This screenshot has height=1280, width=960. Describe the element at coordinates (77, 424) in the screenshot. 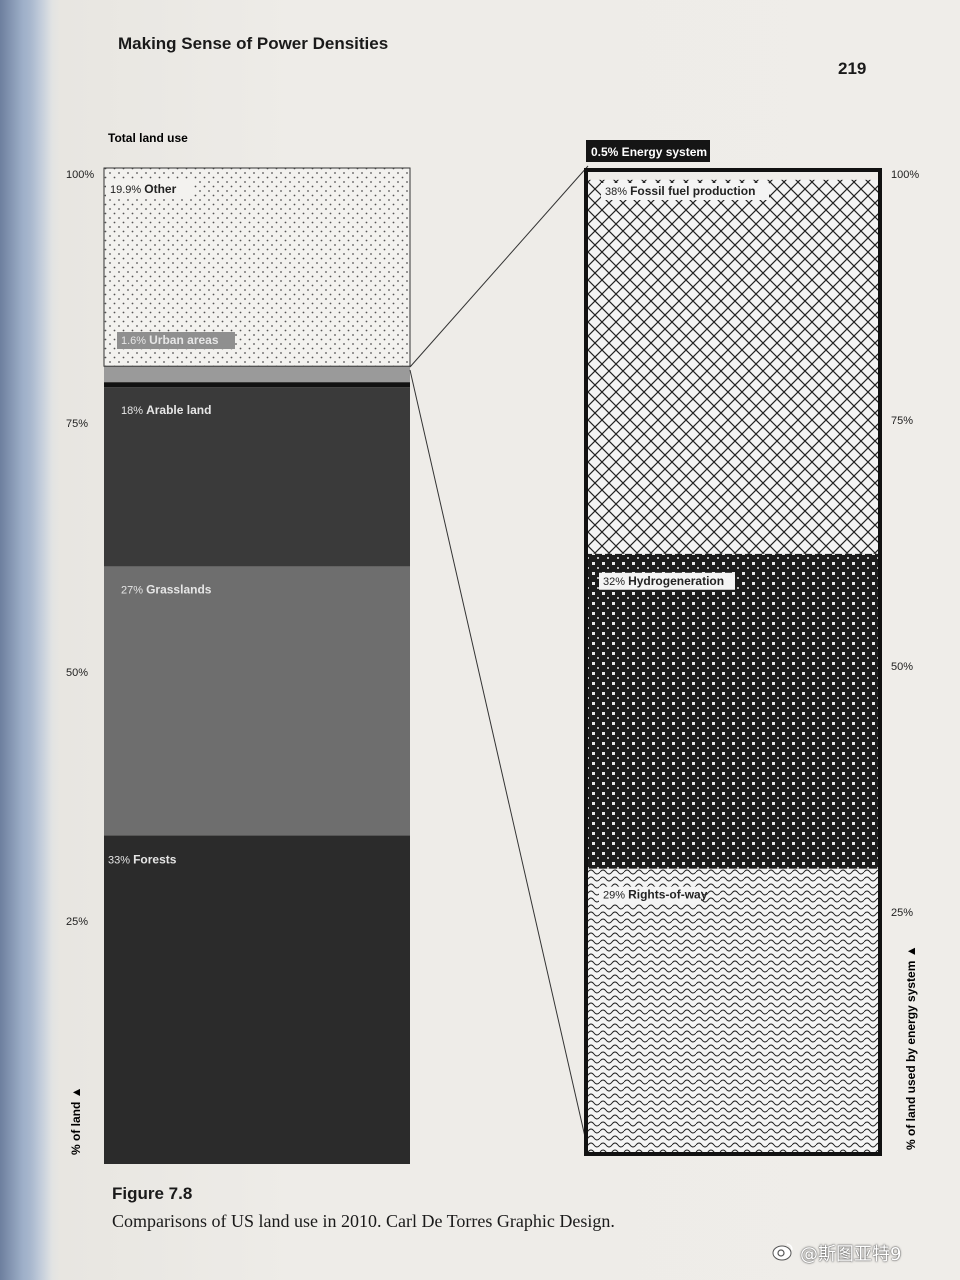

I see `left-y-tick-label: 75%` at that location.